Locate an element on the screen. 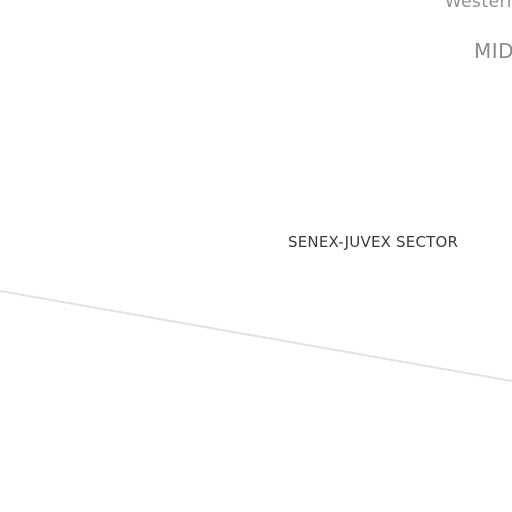 This screenshot has width=512, height=512. sector-label: SENEX-JUVEX SECTOR is located at coordinates (373, 242).